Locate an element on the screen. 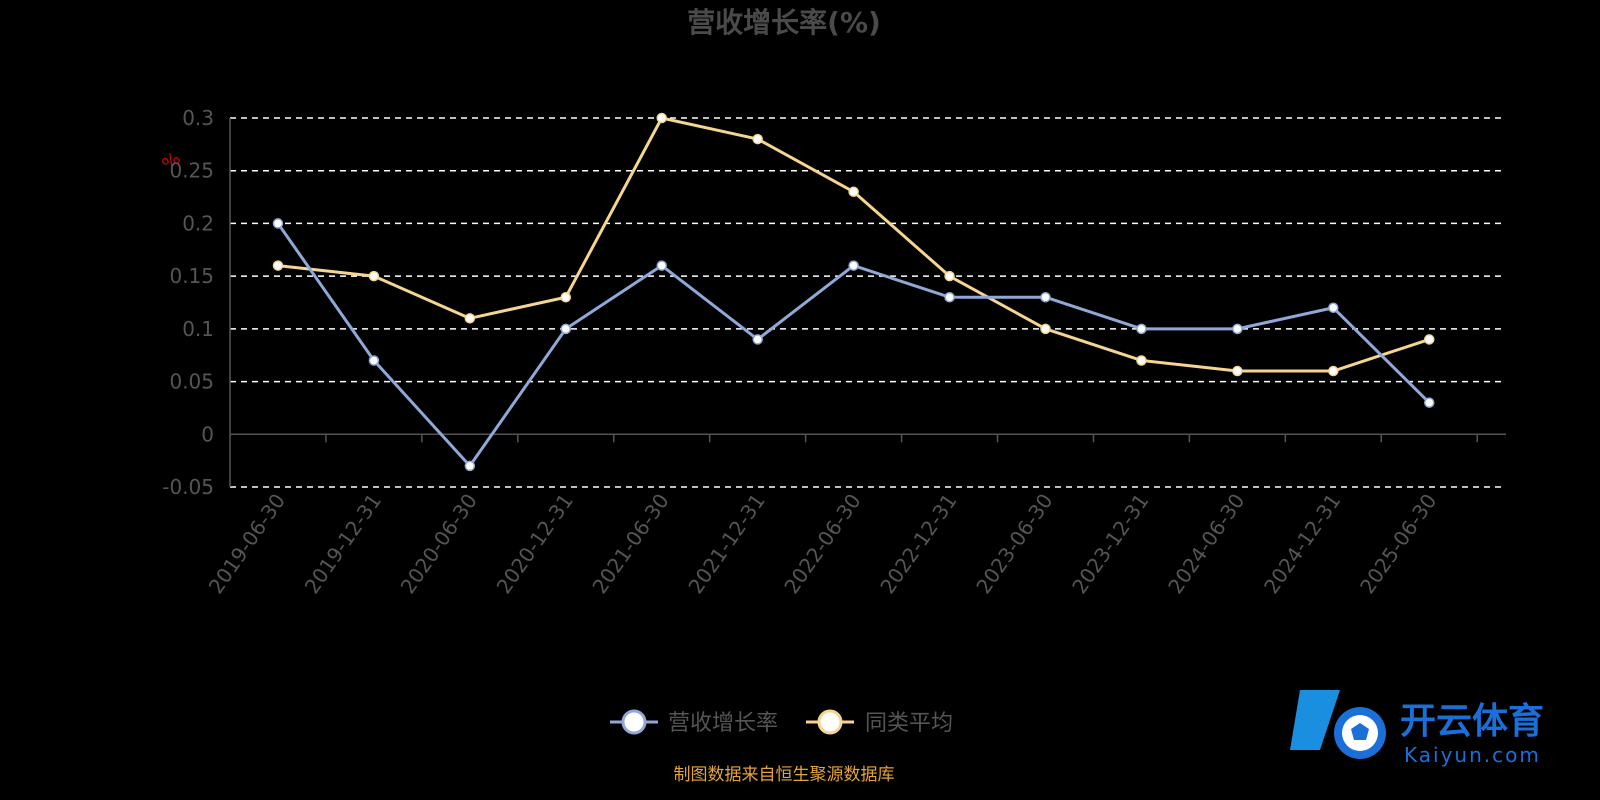 The image size is (1600, 800). y-tick-label: 0.25 is located at coordinates (191, 171).